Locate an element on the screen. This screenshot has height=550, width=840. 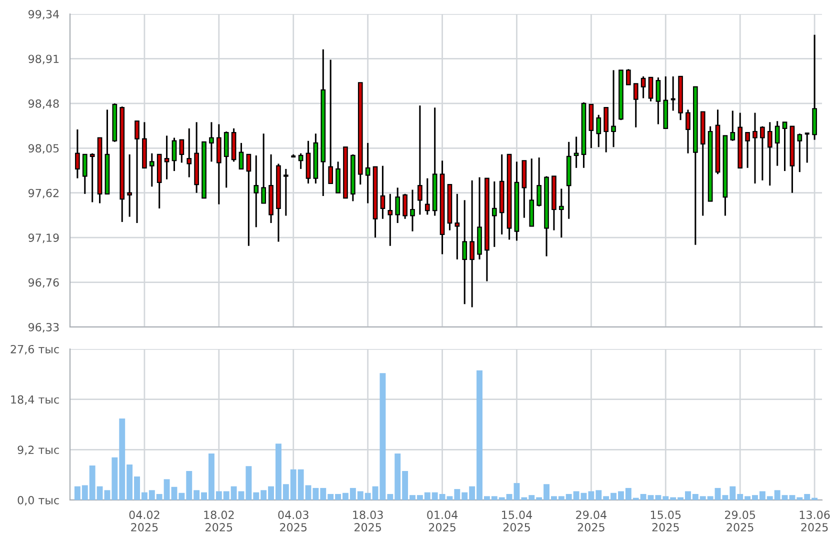
x-tick-label: 15.04 2025 is located at coordinates (517, 521).